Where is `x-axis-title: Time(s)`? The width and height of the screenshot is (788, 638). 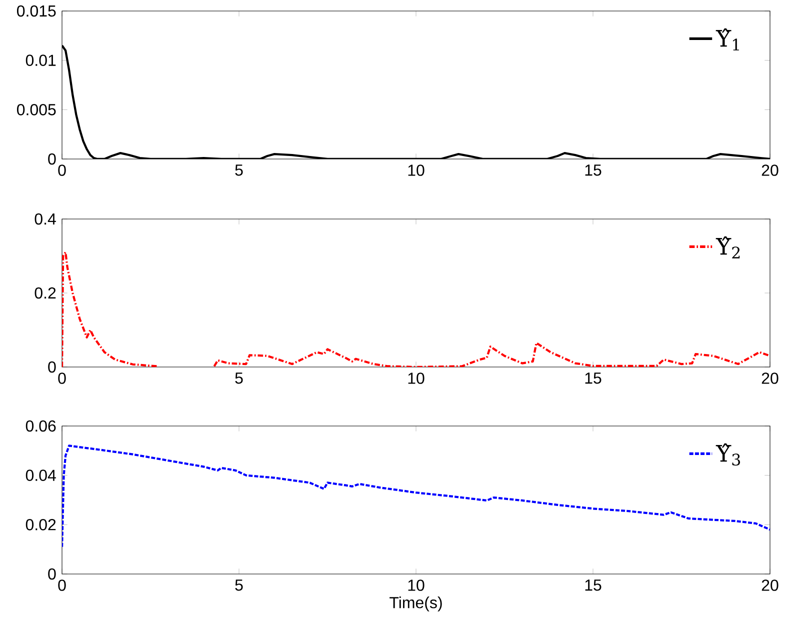
x-axis-title: Time(s) is located at coordinates (416, 604).